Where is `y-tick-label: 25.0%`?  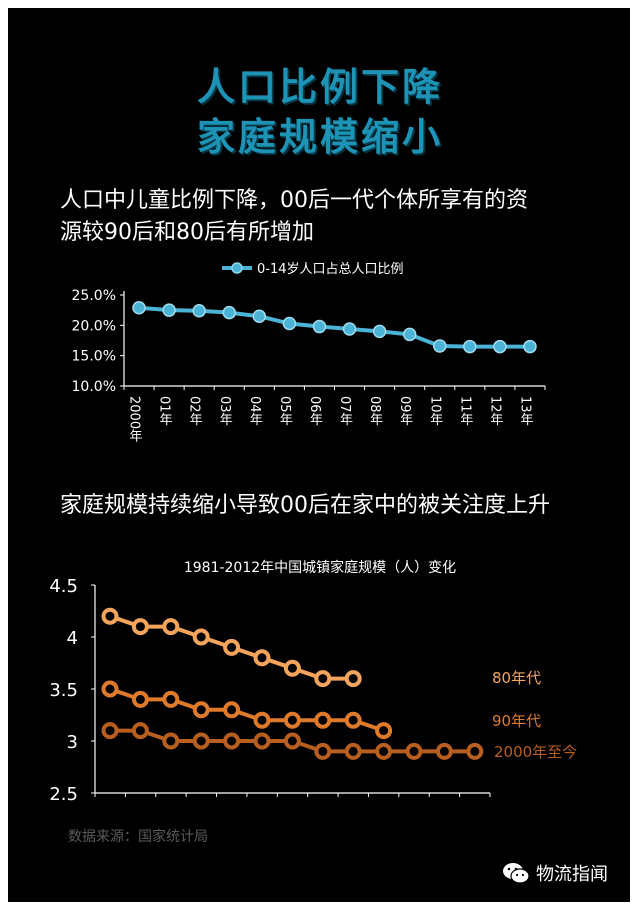 y-tick-label: 25.0% is located at coordinates (94, 296).